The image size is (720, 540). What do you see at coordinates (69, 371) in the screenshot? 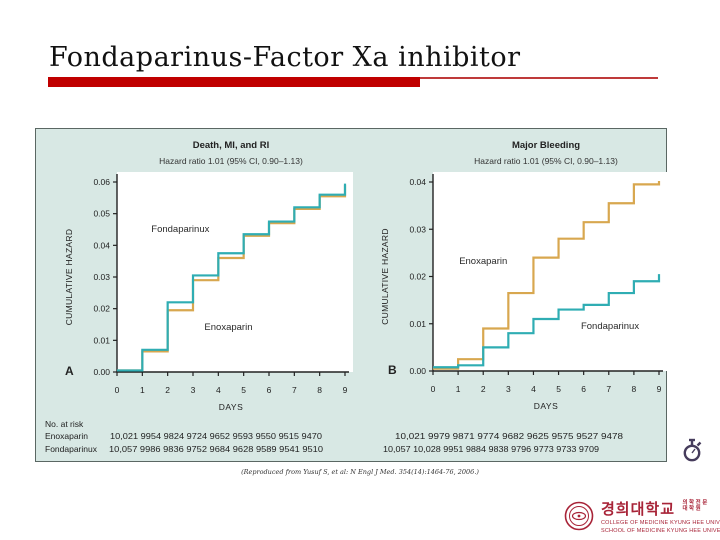
I see `panel-letter: A` at bounding box center [69, 371].